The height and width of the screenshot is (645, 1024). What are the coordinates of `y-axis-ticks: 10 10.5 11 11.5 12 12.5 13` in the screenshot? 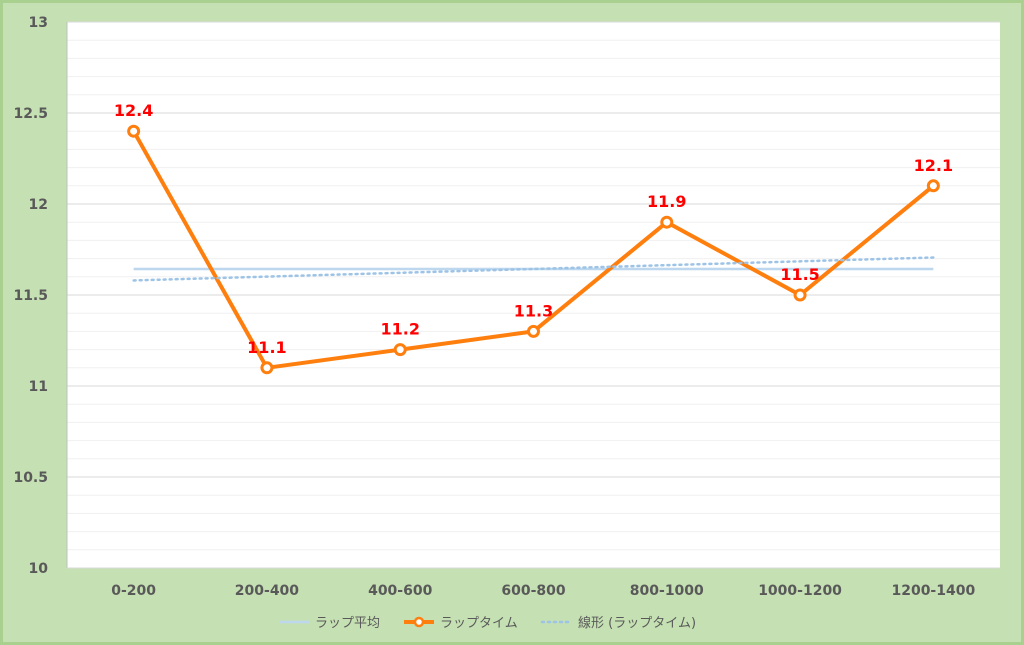 It's located at (30, 296).